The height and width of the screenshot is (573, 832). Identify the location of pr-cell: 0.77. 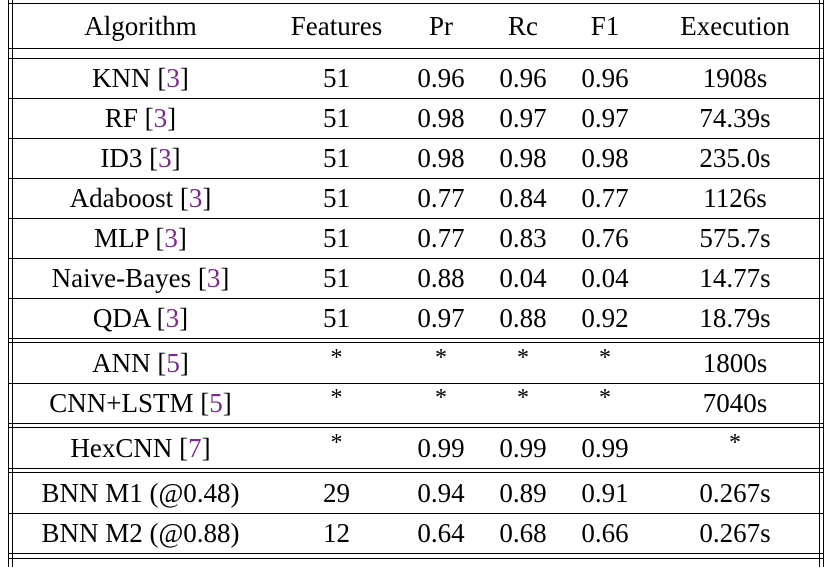
(441, 198).